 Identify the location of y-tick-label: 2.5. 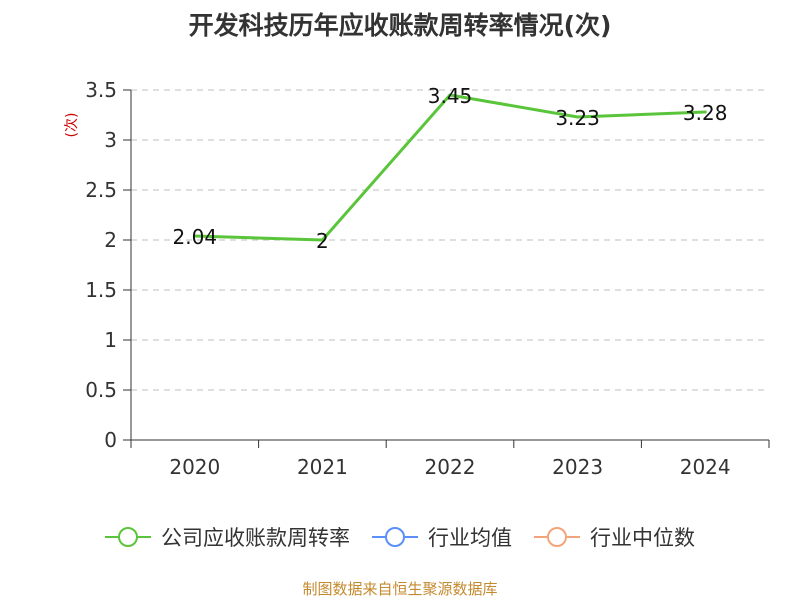
(101, 190).